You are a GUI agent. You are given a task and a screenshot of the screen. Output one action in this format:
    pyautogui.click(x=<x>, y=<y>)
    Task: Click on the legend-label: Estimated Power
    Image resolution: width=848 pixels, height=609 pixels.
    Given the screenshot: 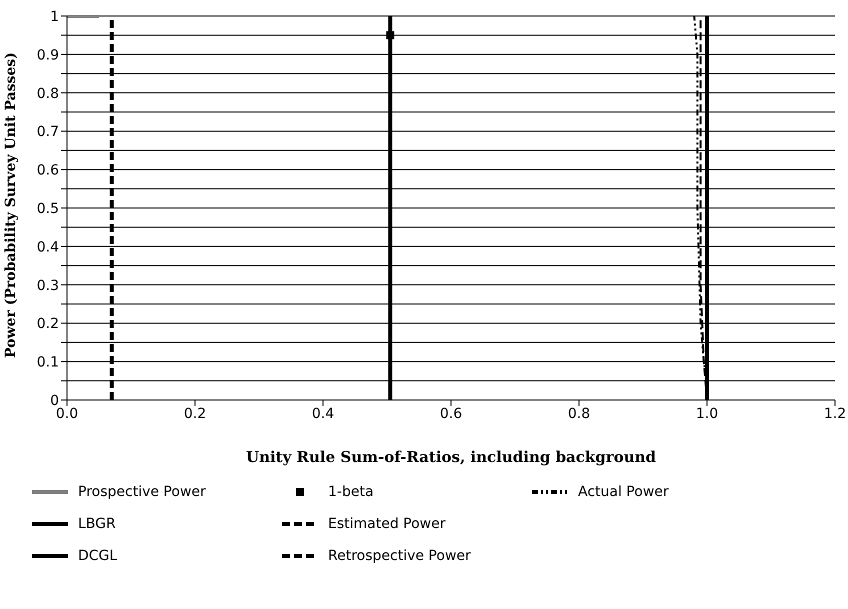 What is the action you would take?
    pyautogui.click(x=387, y=524)
    